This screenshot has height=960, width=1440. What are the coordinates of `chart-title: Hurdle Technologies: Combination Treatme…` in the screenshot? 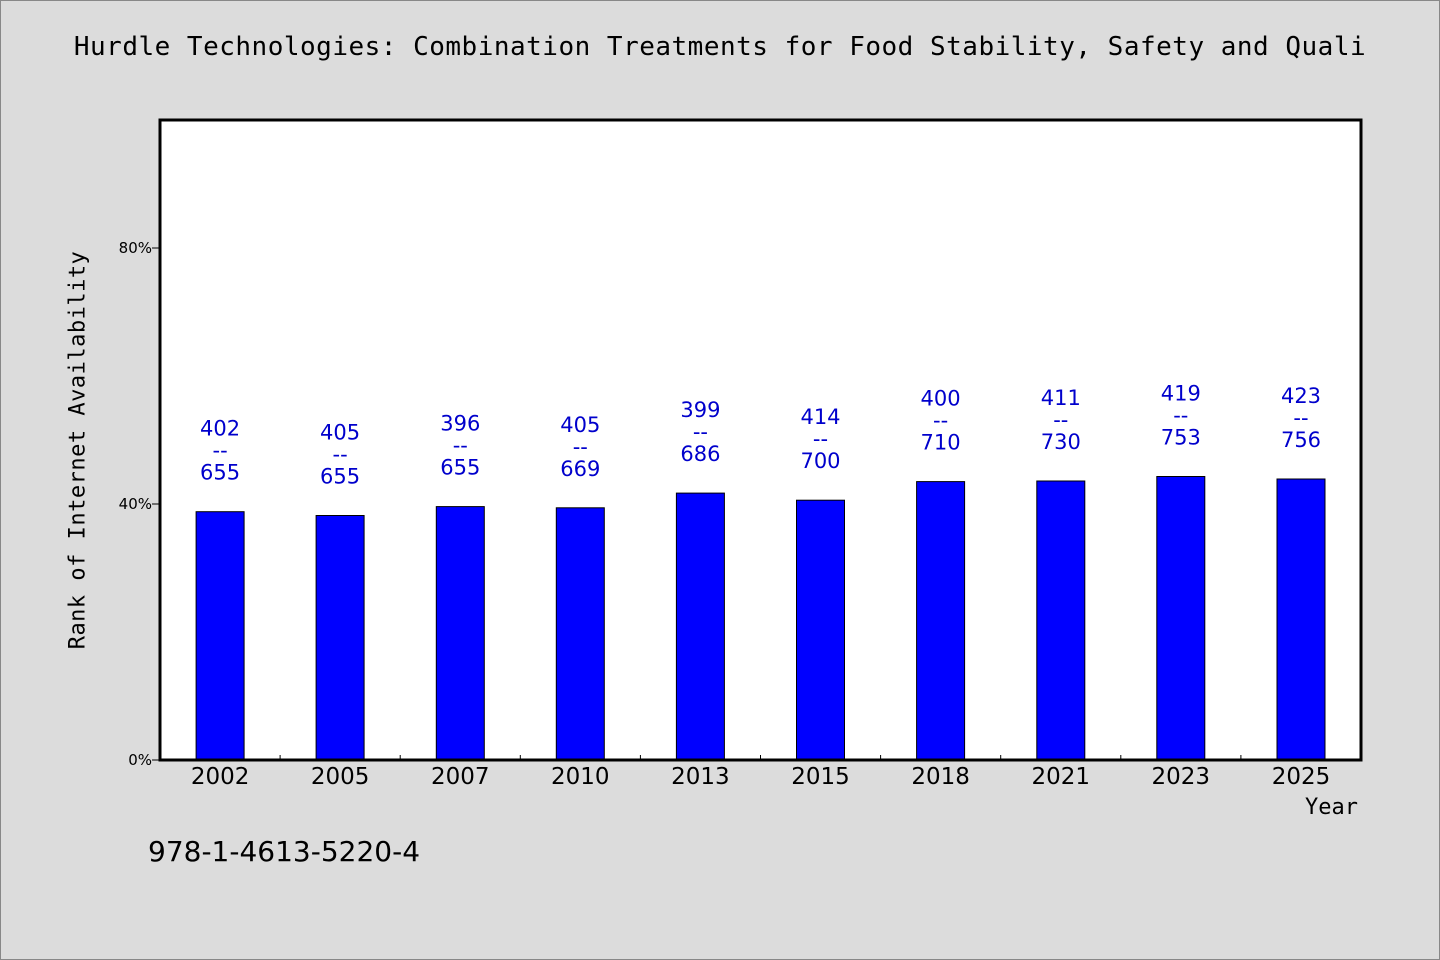 It's located at (720, 47).